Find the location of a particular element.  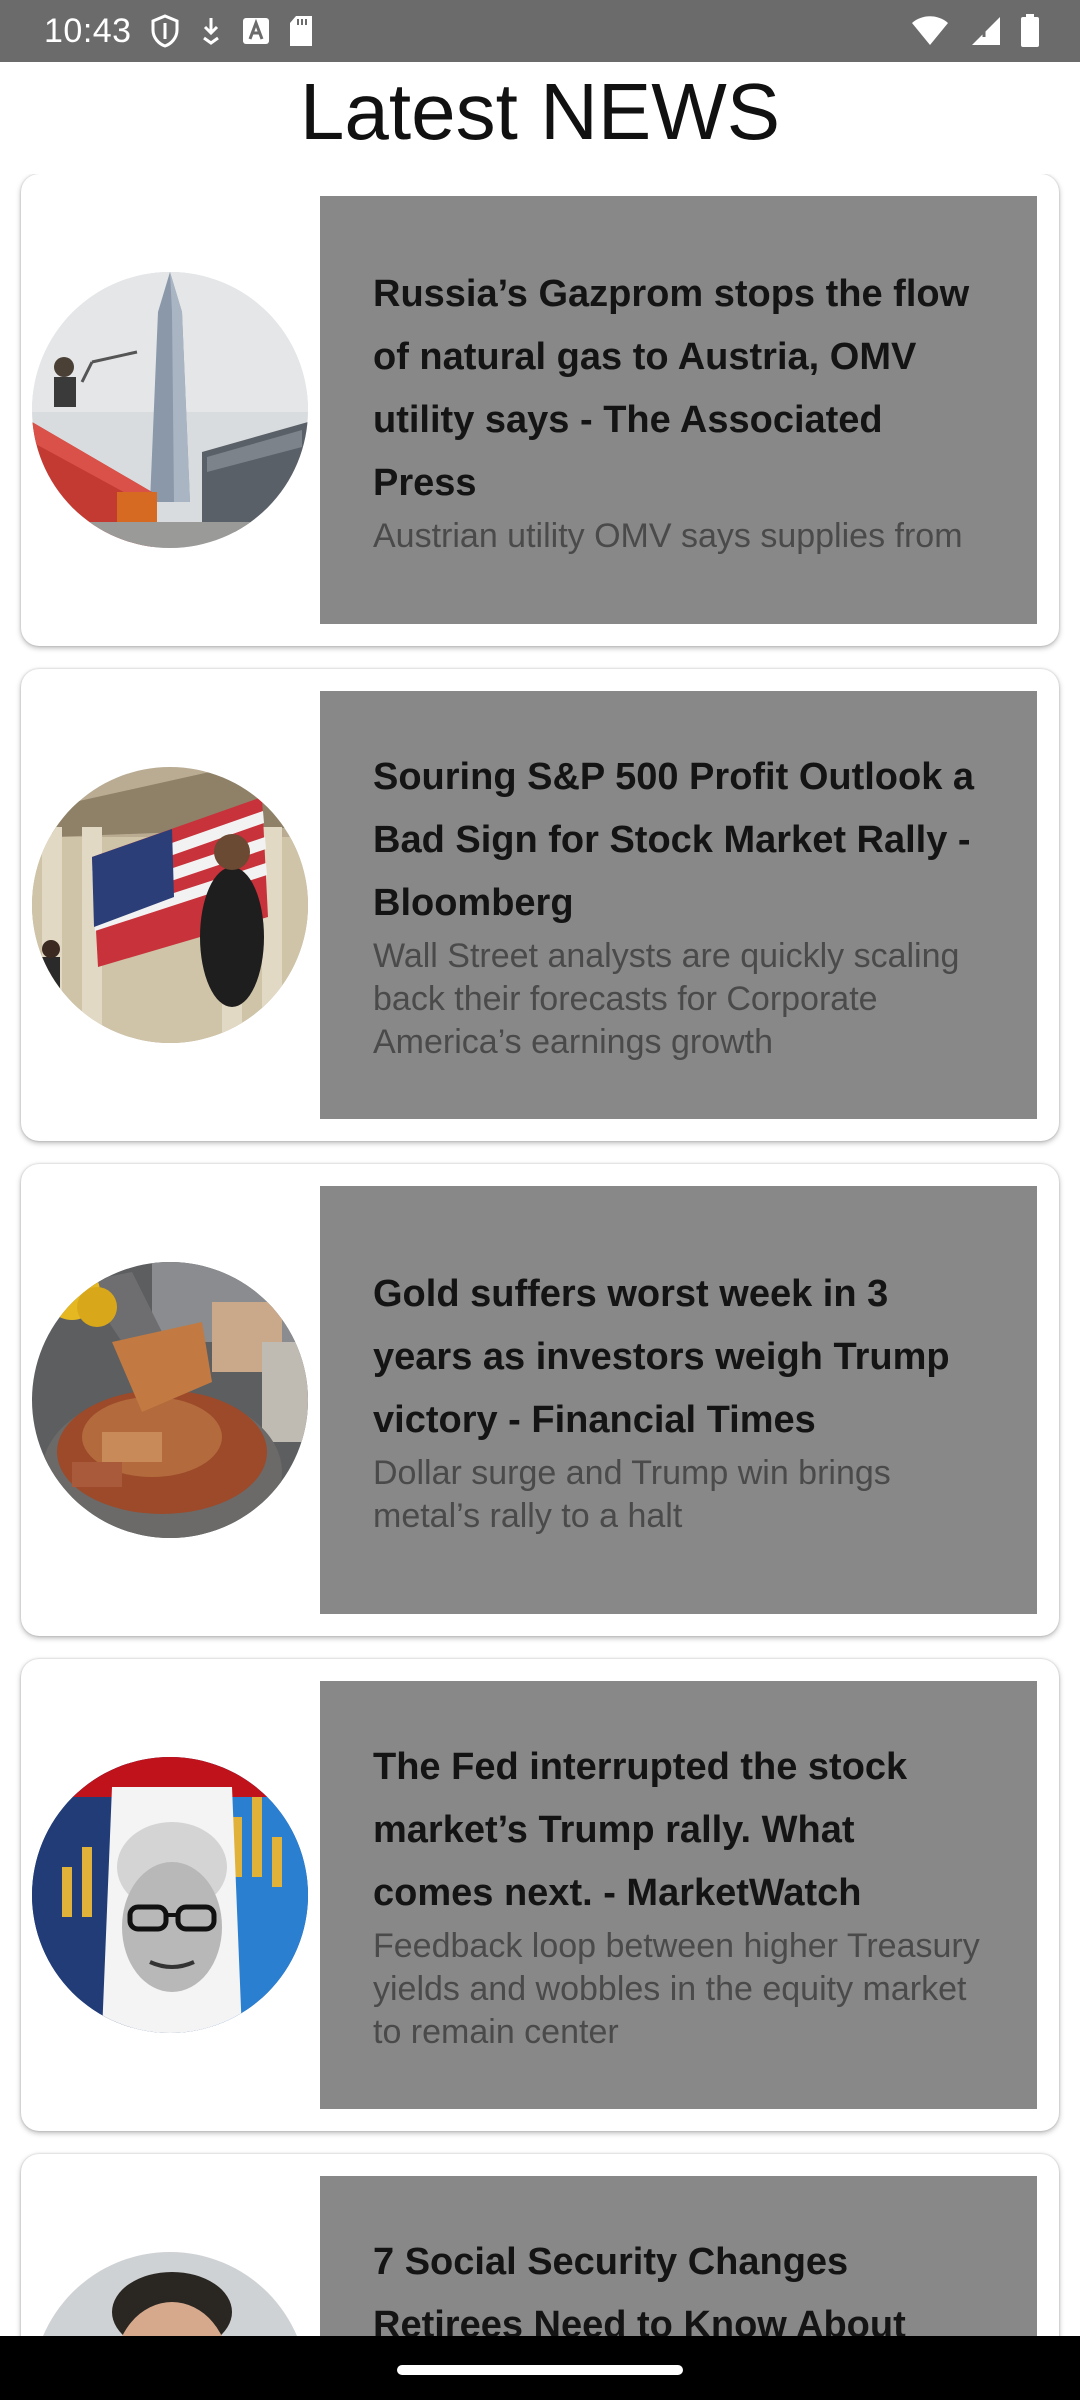

battery-icon is located at coordinates (1030, 31).